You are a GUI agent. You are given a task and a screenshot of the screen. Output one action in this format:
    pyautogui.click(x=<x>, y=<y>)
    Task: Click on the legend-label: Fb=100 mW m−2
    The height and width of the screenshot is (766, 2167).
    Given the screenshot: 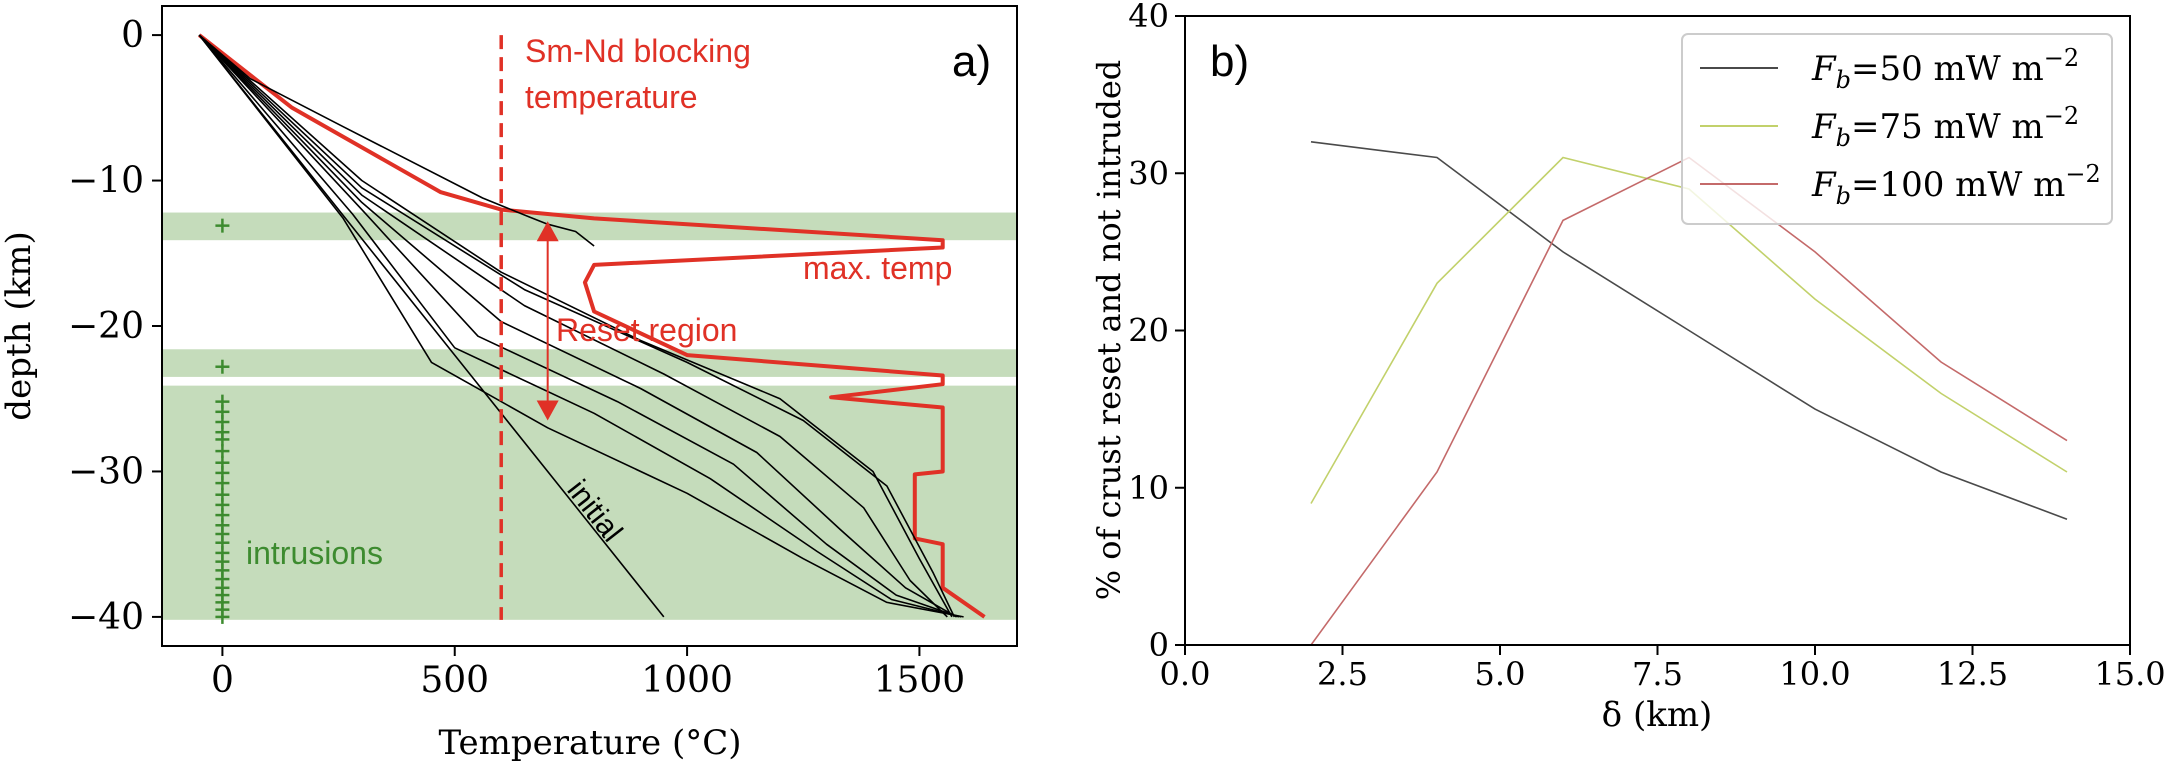 What is the action you would take?
    pyautogui.click(x=1956, y=185)
    